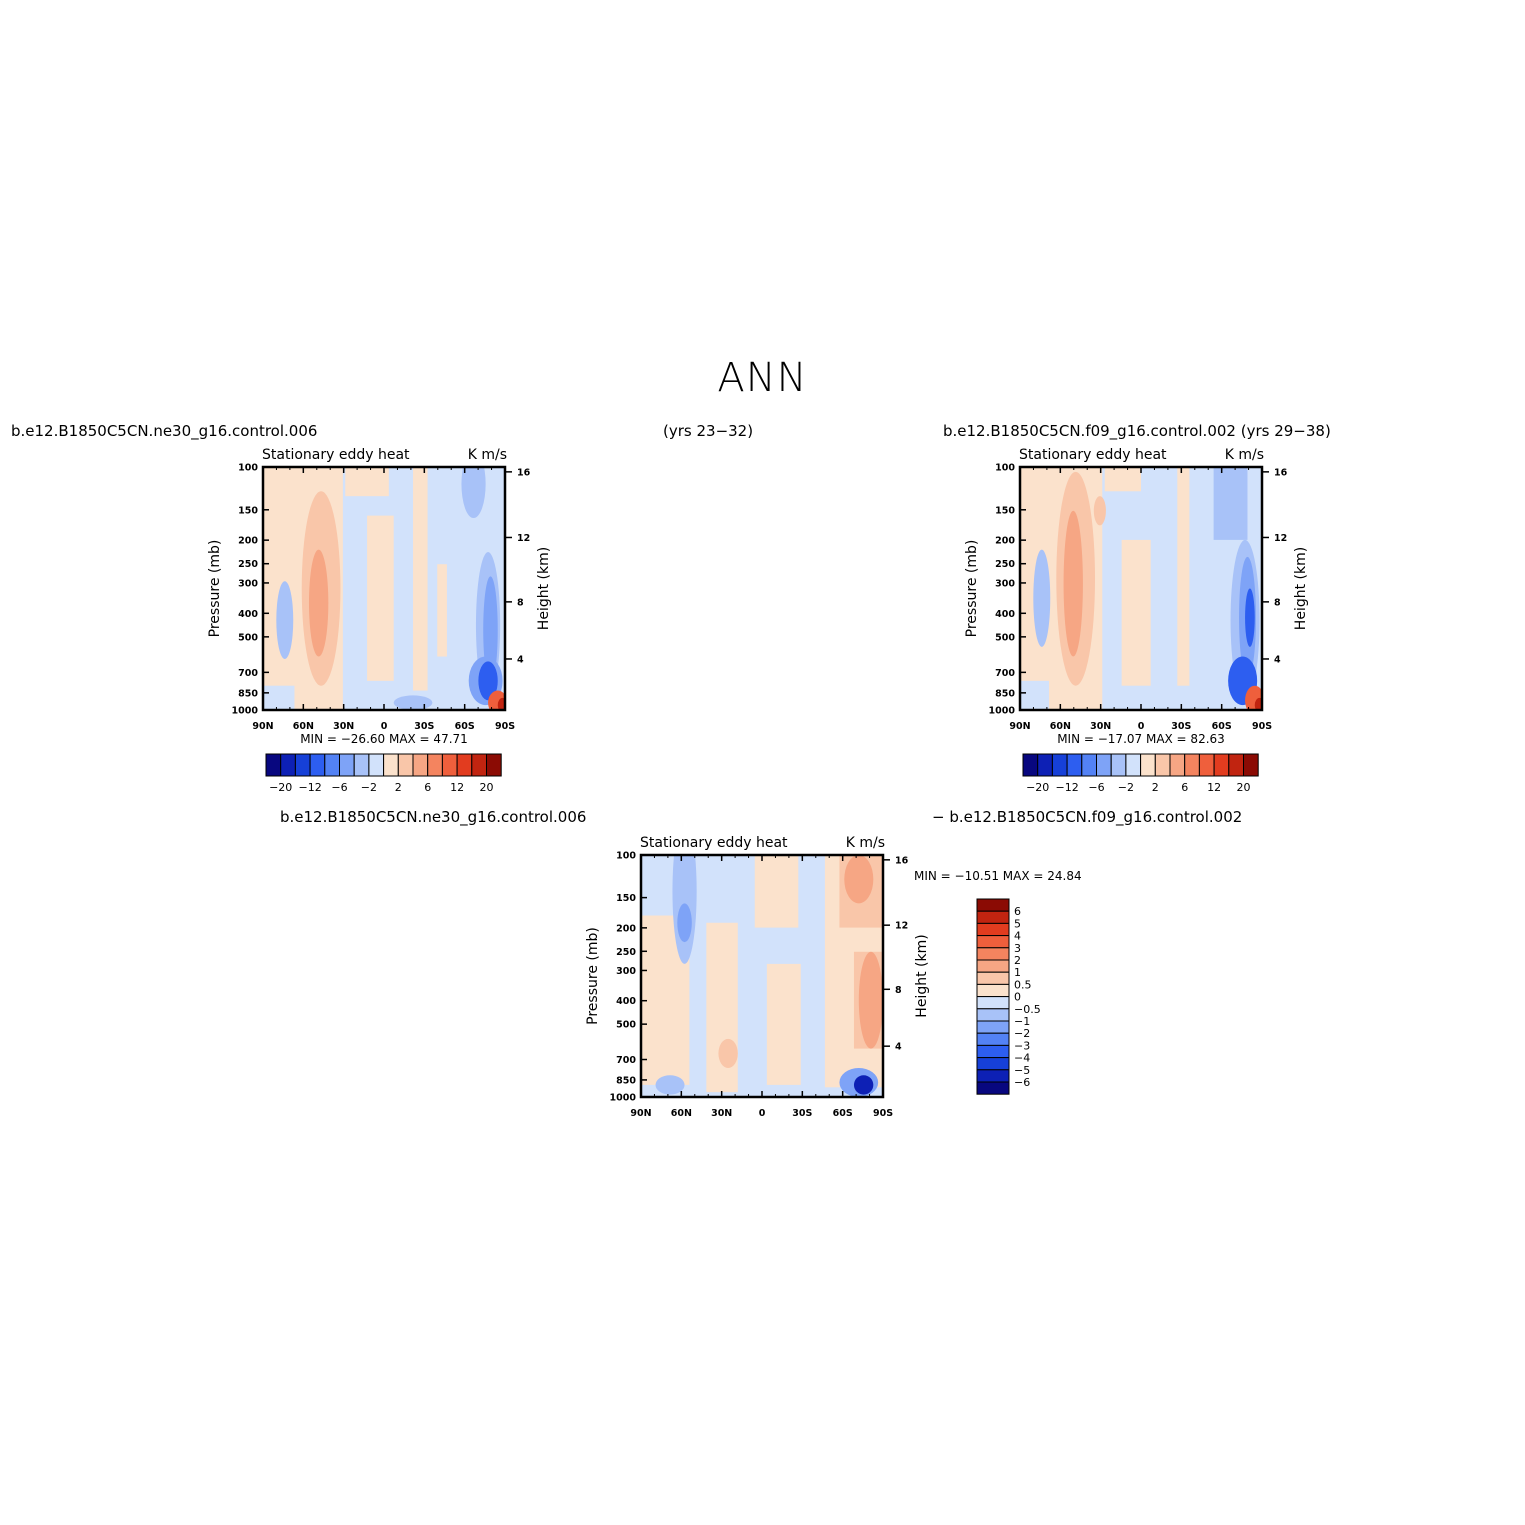 Image resolution: width=1525 pixels, height=1525 pixels. Describe the element at coordinates (626, 928) in the screenshot. I see `y-tick-label: 200` at that location.